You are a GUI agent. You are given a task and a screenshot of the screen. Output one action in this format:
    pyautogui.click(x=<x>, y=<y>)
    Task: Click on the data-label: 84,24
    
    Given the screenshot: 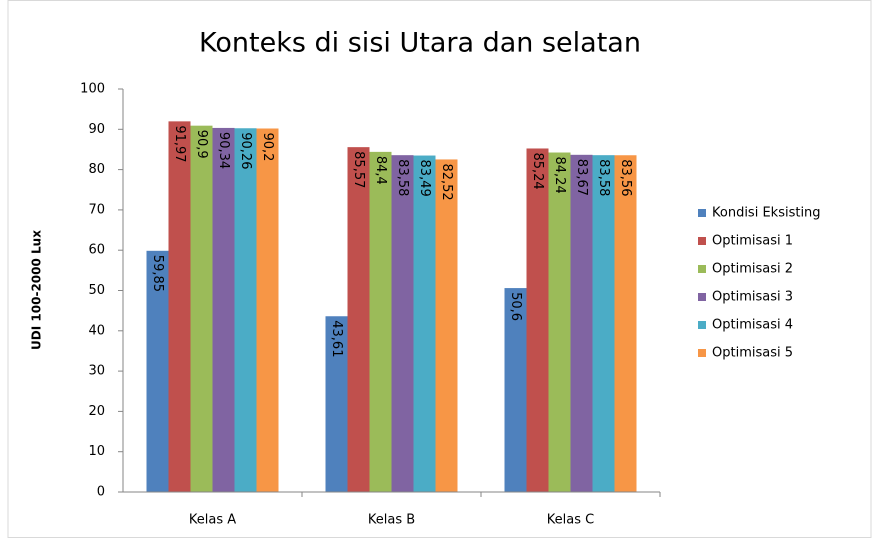 What is the action you would take?
    pyautogui.click(x=559, y=175)
    